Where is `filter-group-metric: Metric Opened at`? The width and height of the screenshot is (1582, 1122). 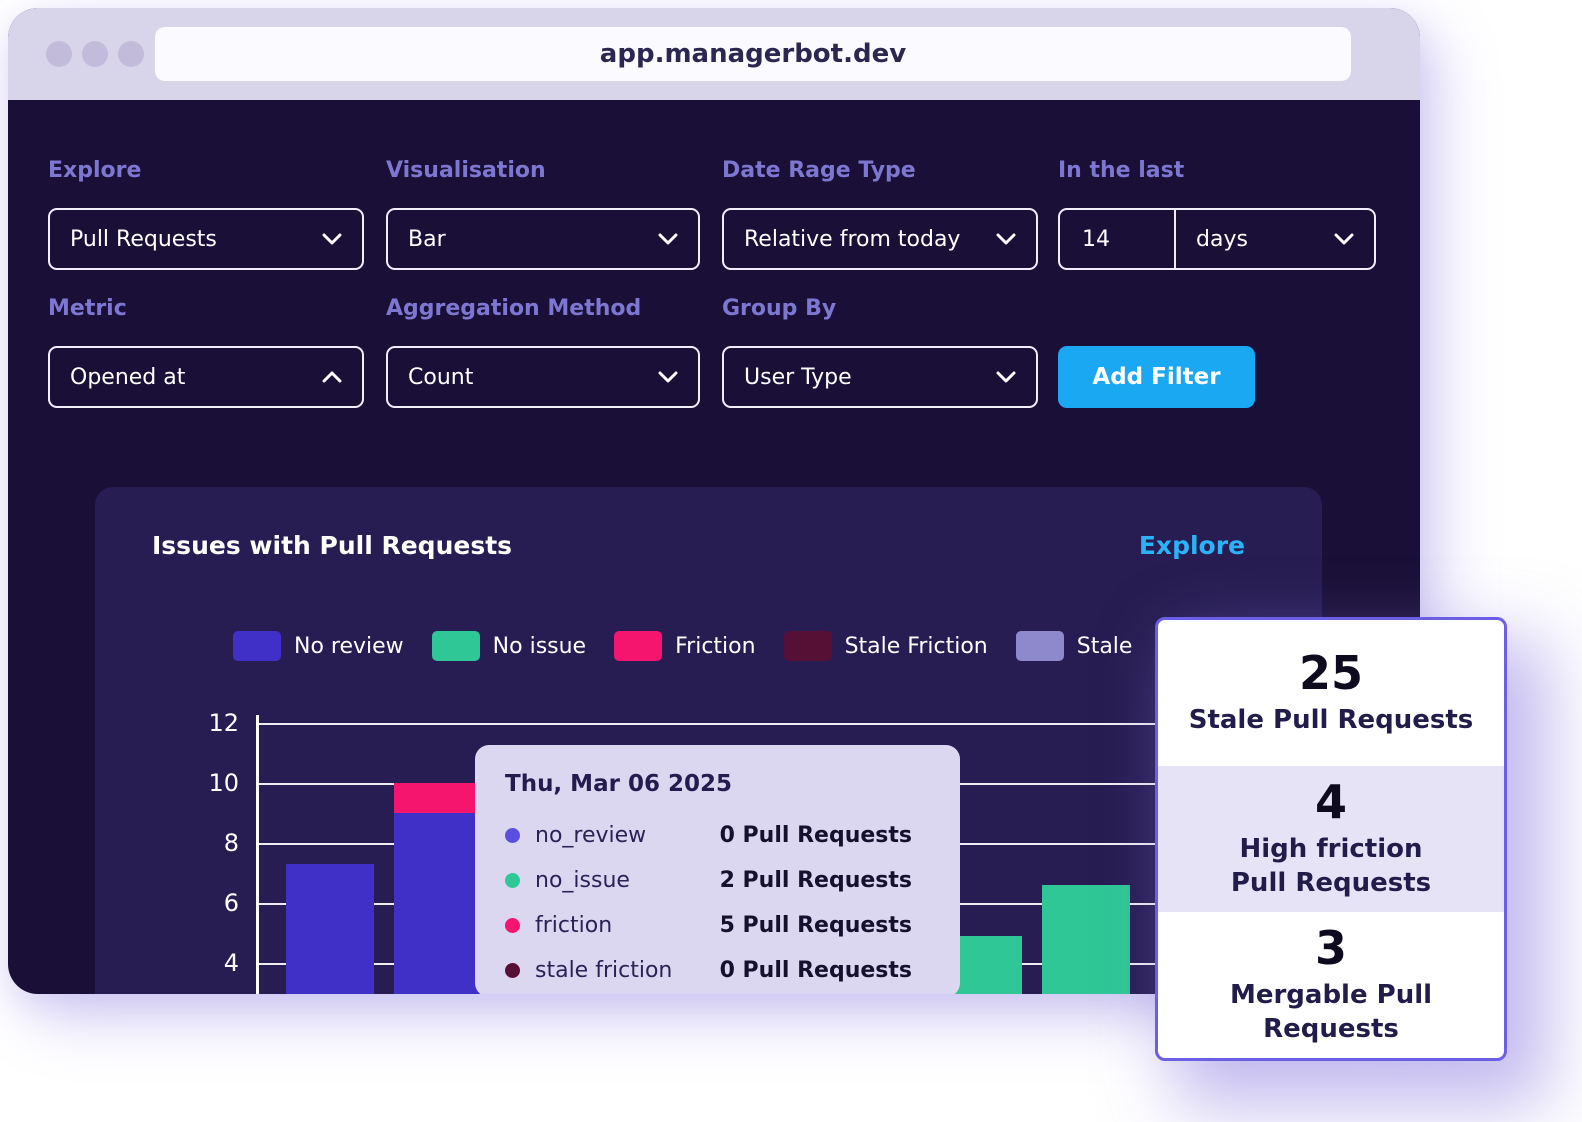
filter-group-metric: Metric Opened at is located at coordinates (206, 352).